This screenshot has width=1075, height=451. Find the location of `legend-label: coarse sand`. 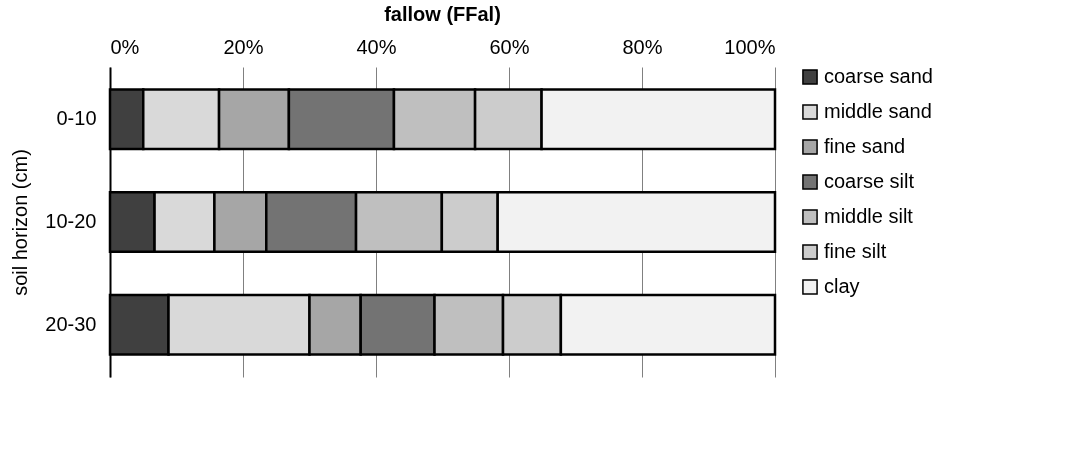

legend-label: coarse sand is located at coordinates (878, 76).